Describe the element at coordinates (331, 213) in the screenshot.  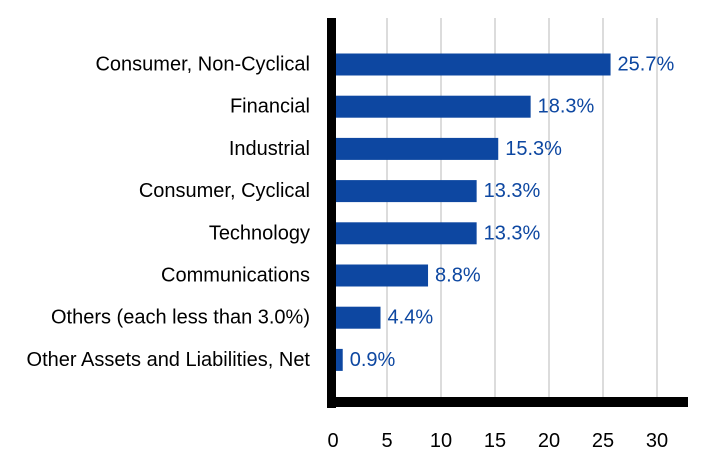
I see `y-axis-line` at that location.